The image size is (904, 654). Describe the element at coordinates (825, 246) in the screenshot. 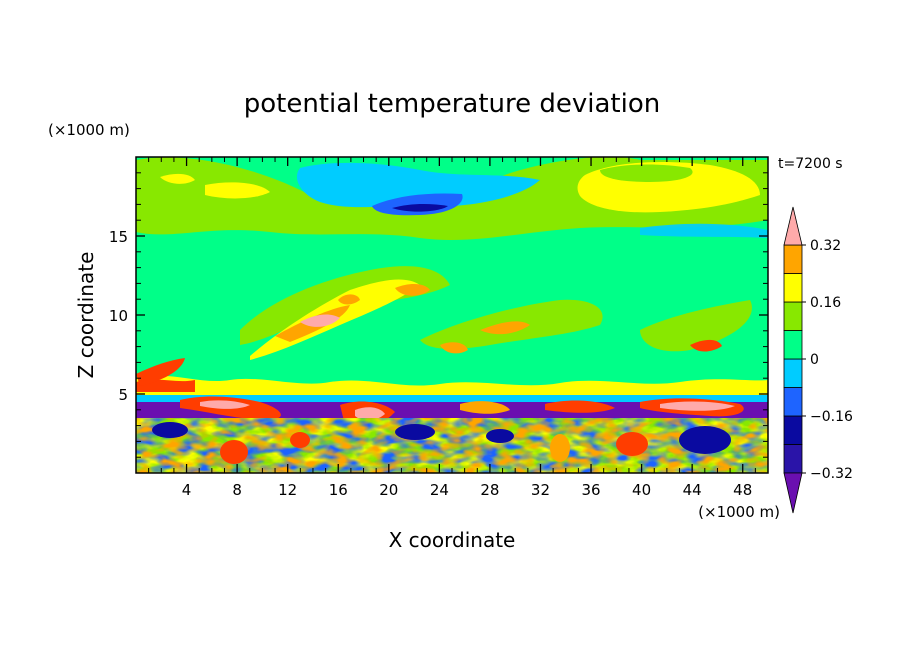

I see `colorbar-tick-label: 0.32` at that location.